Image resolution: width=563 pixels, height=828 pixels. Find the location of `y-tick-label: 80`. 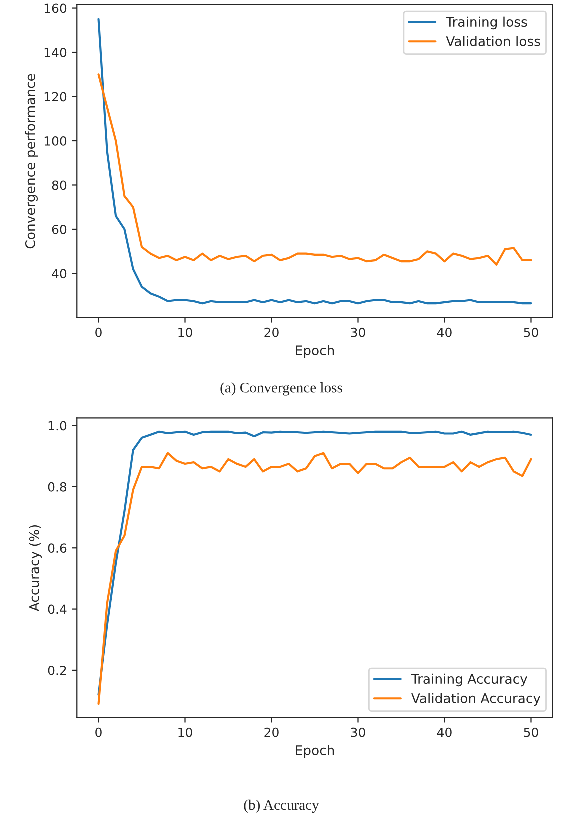

y-tick-label: 80 is located at coordinates (59, 185).